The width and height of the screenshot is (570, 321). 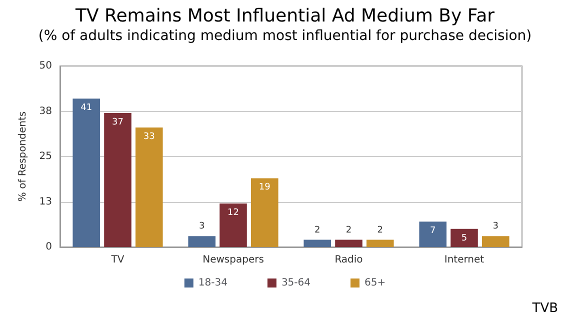 What do you see at coordinates (45, 202) in the screenshot?
I see `y-tick-label: 13` at bounding box center [45, 202].